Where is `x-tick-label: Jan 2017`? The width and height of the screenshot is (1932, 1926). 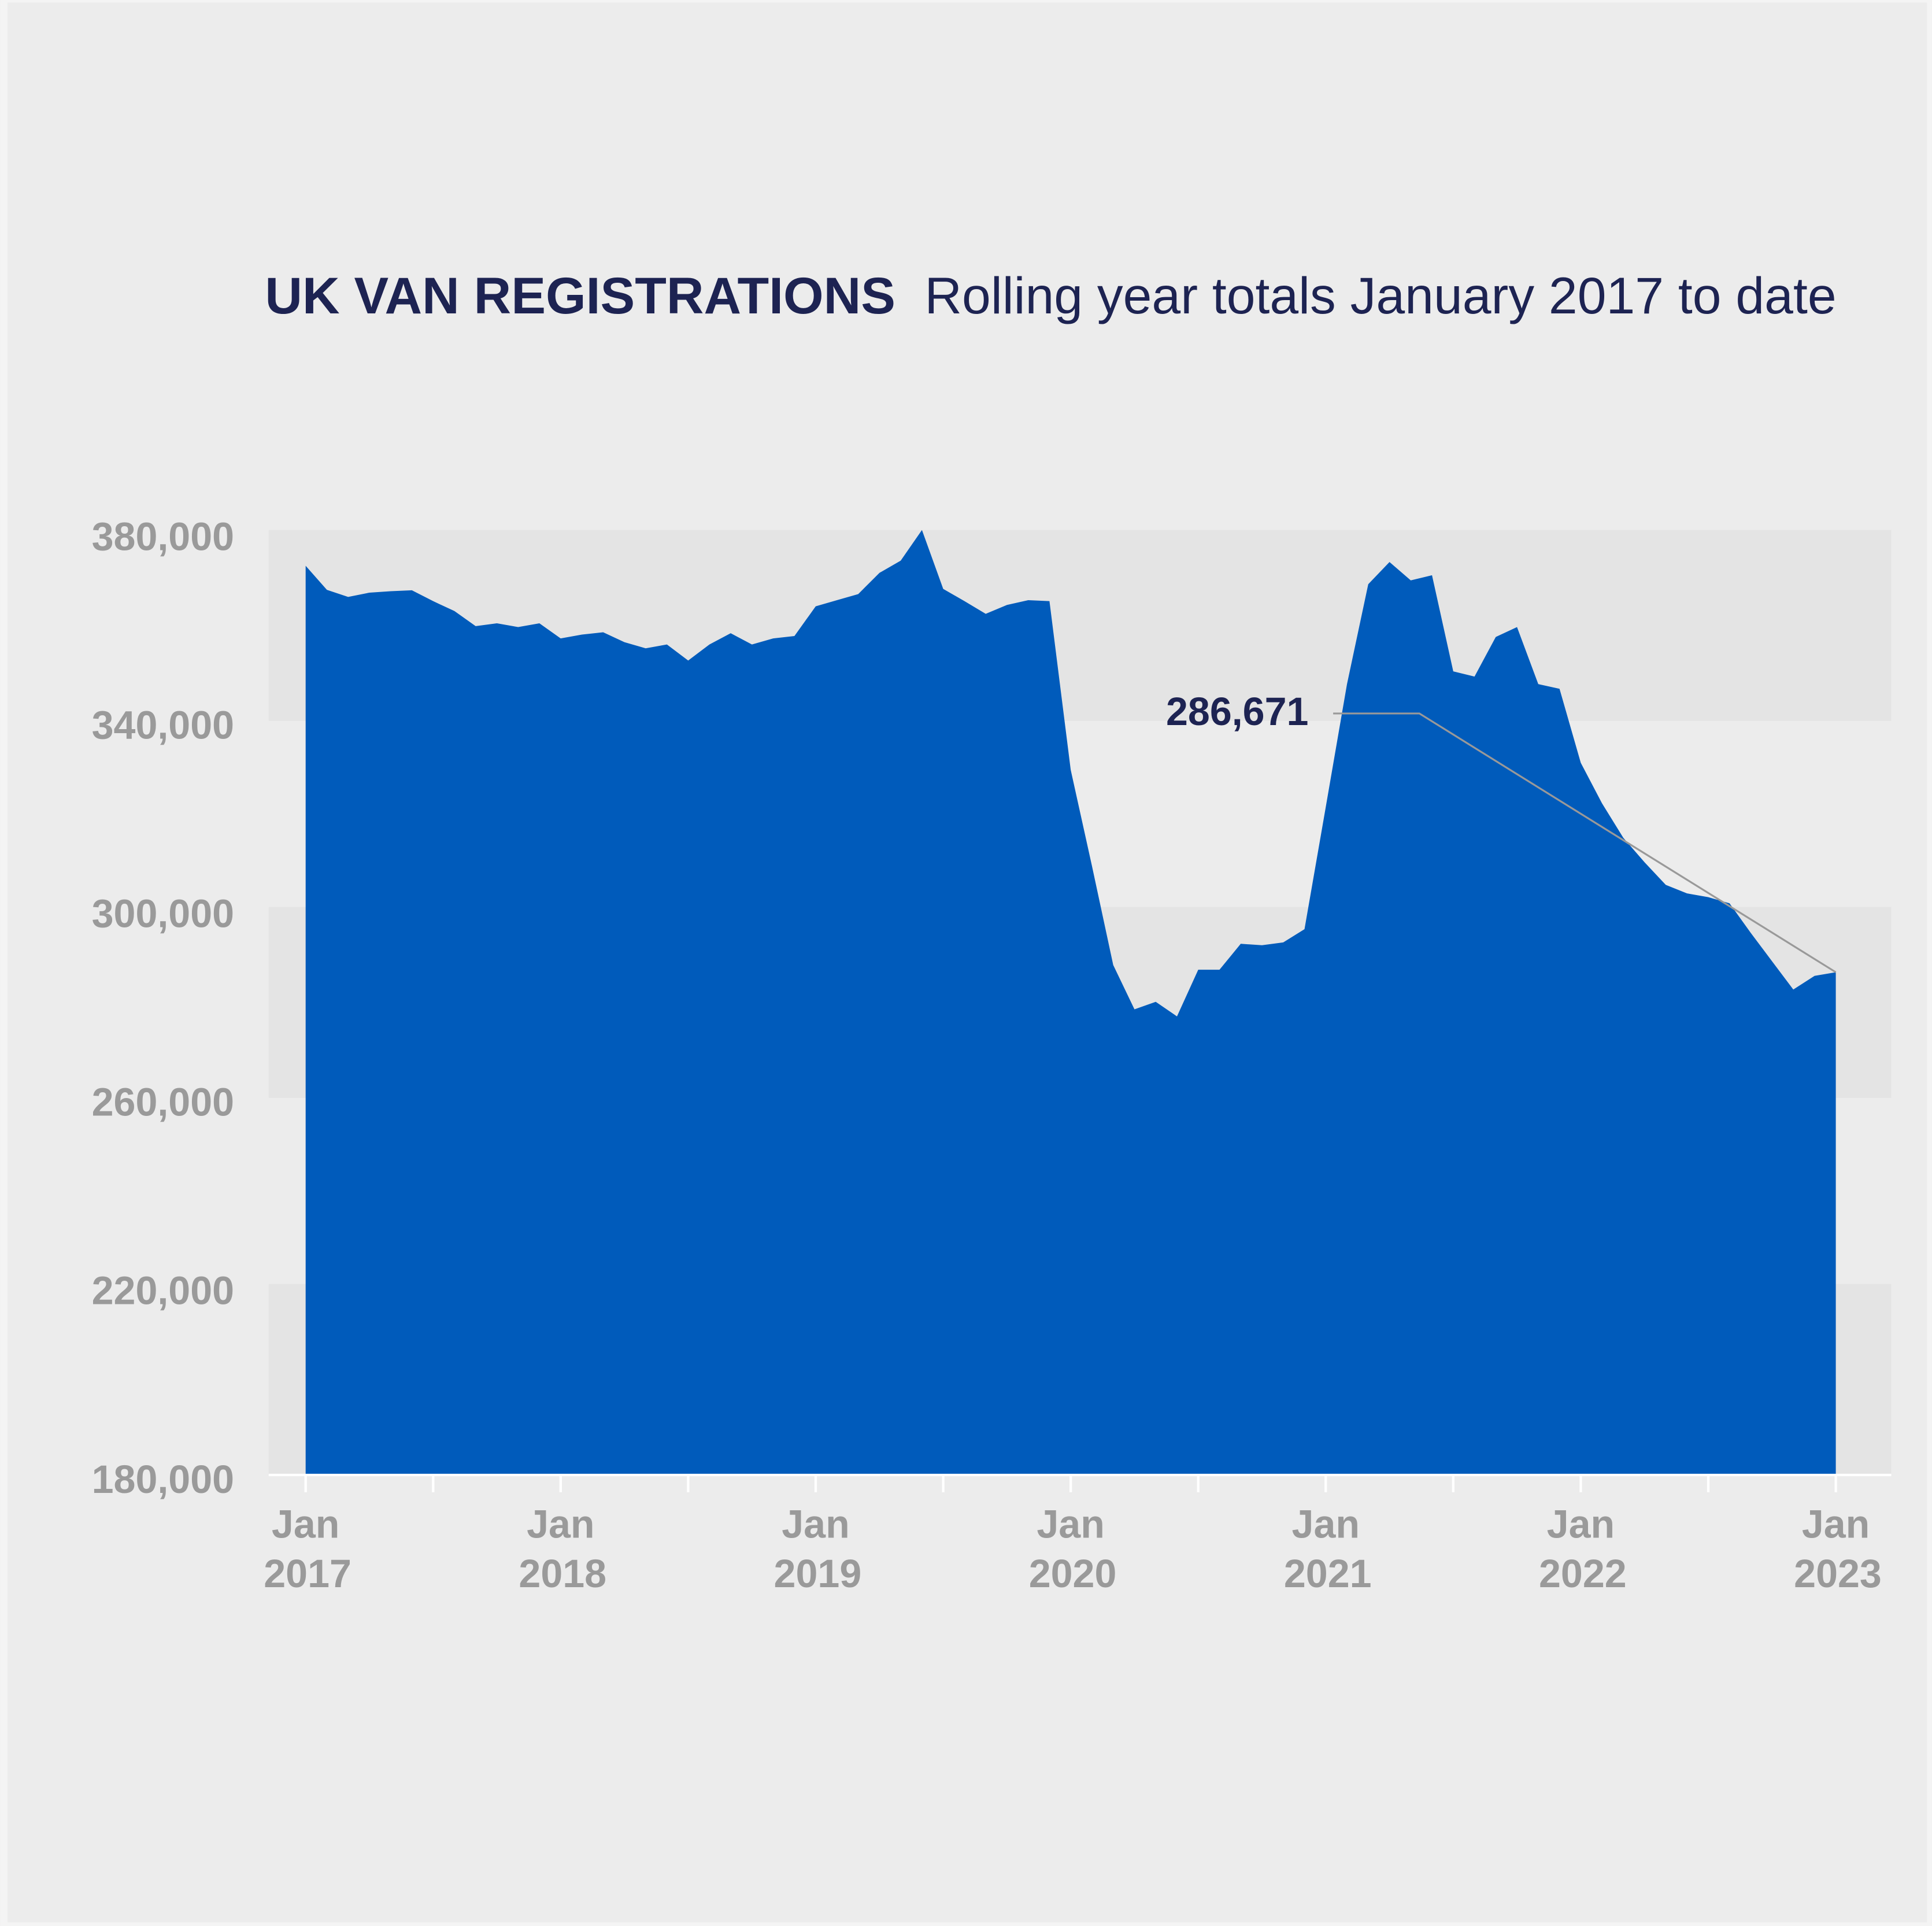
x-tick-label: Jan 2017 is located at coordinates (307, 1549).